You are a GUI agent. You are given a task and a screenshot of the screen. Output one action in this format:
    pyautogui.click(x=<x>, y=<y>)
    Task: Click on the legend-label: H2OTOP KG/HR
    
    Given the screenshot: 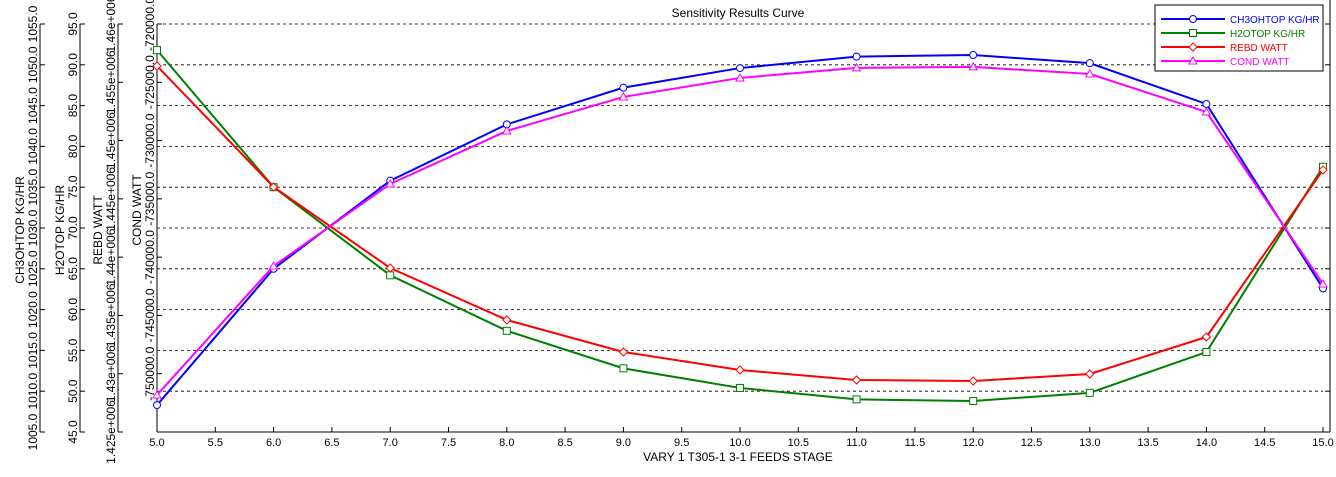 What is the action you would take?
    pyautogui.click(x=1267, y=34)
    